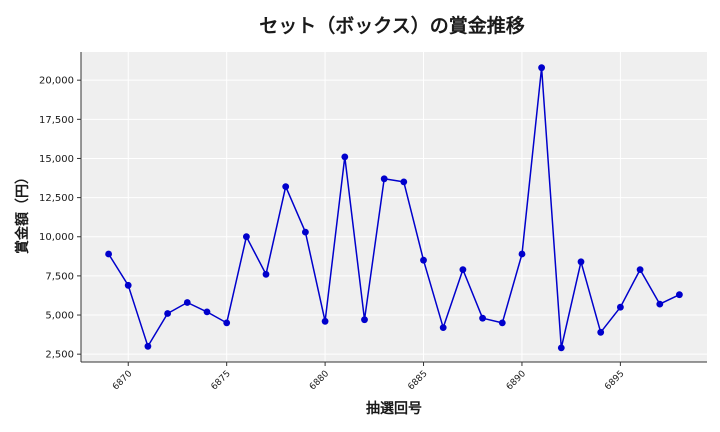 The width and height of the screenshot is (720, 432). I want to click on x-tick-label: 6890, so click(516, 380).